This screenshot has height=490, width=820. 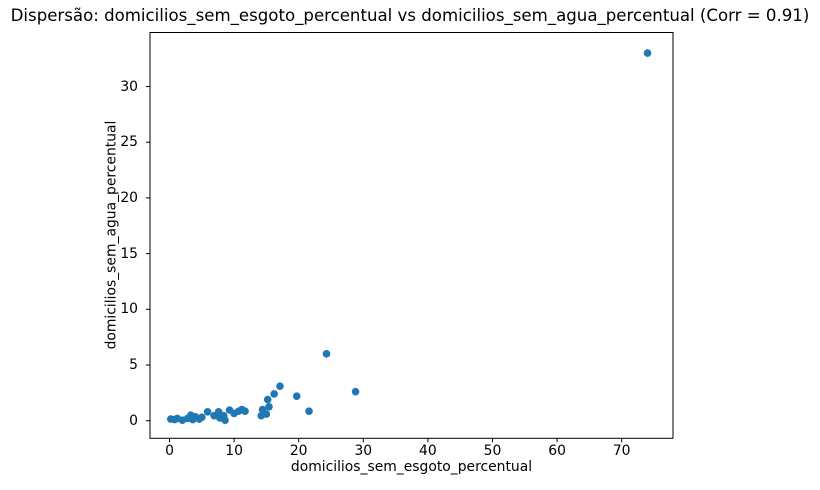 What do you see at coordinates (129, 197) in the screenshot?
I see `y-tick-label: 20` at bounding box center [129, 197].